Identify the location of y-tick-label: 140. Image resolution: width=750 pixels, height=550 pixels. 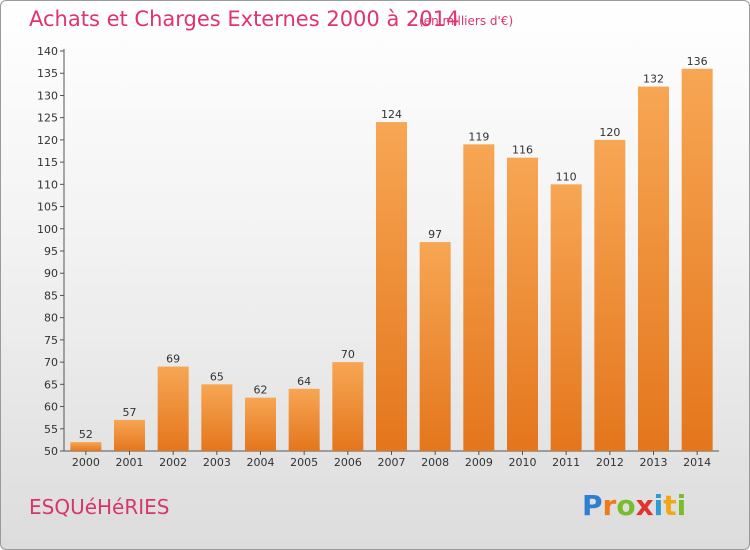
(47, 51).